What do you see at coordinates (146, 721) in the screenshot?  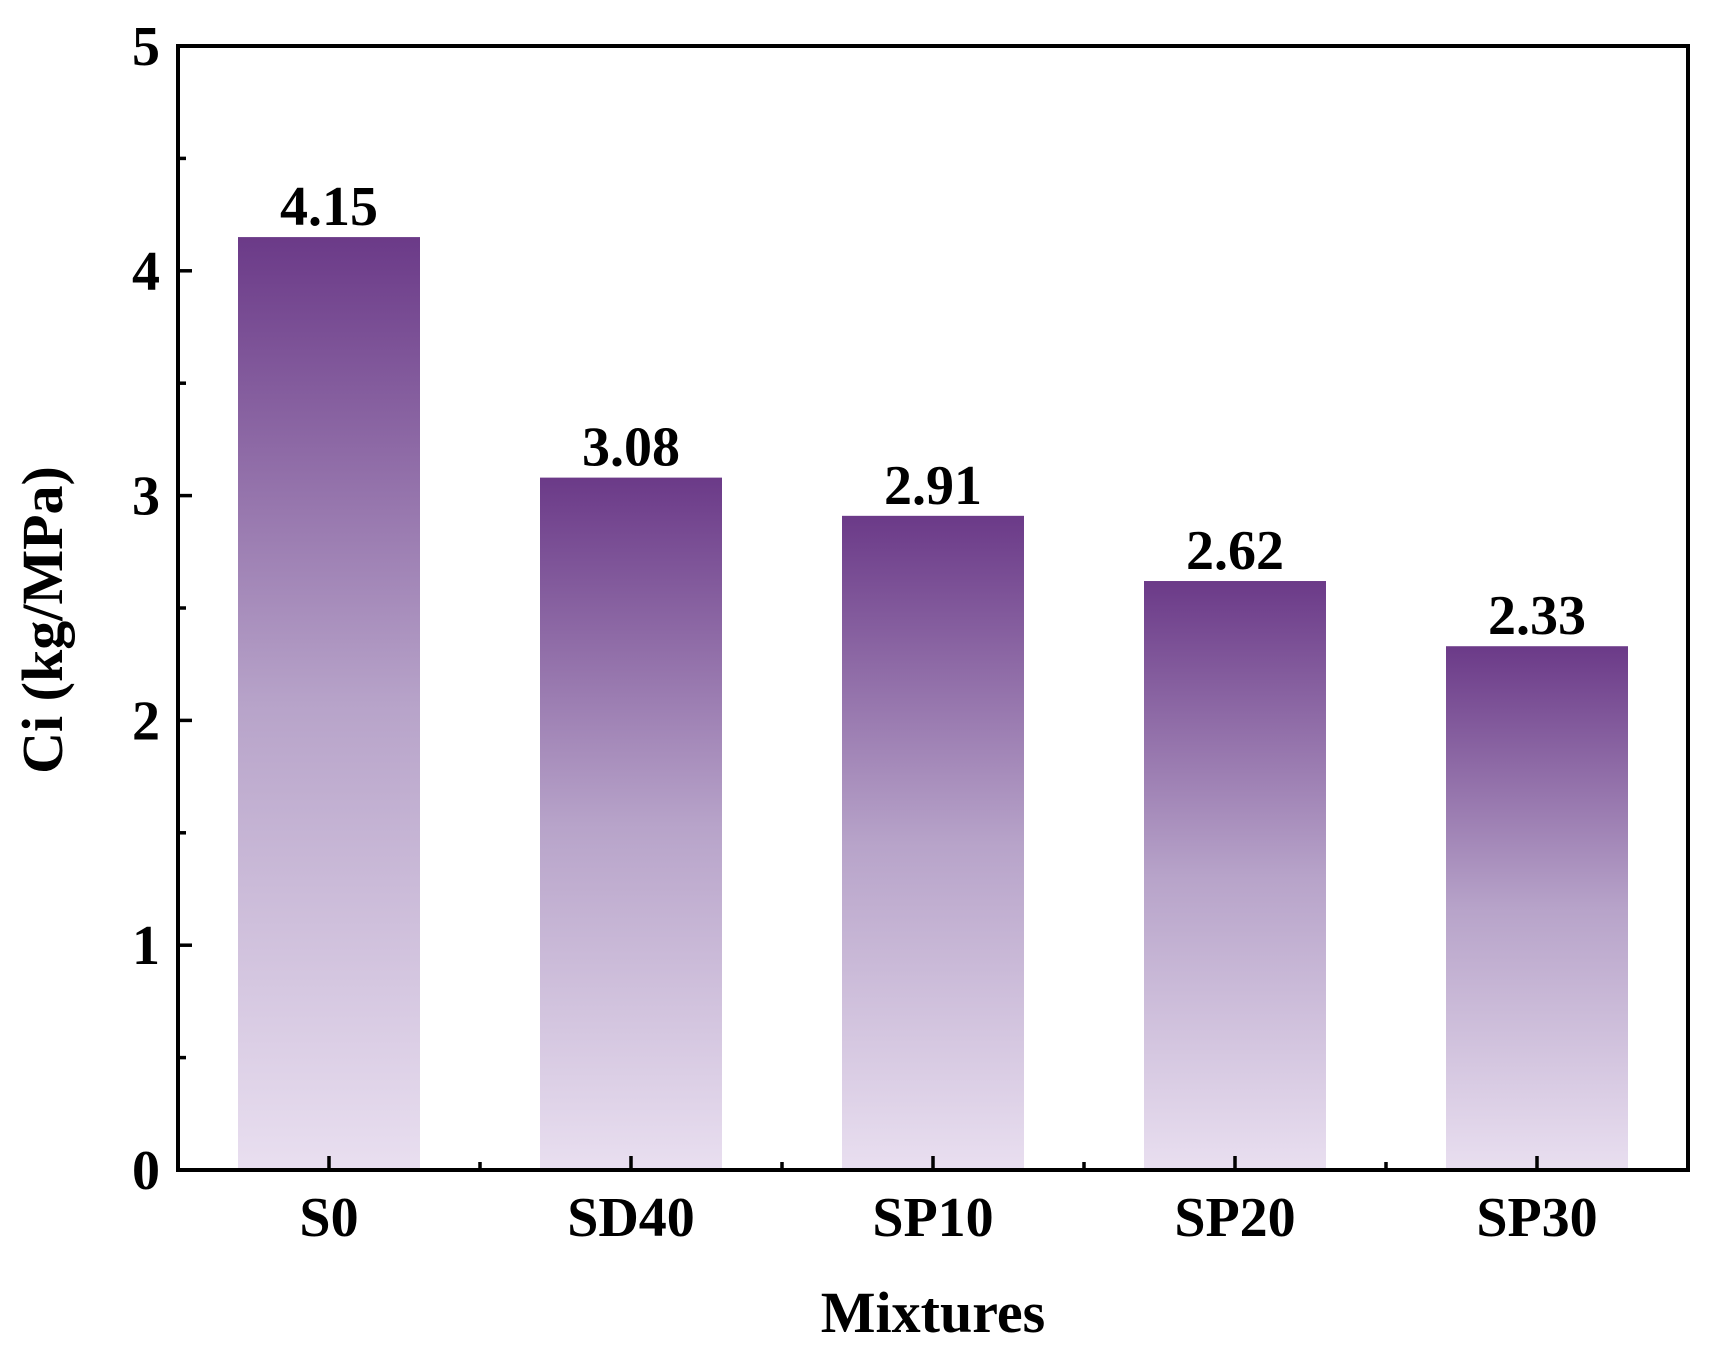 I see `y-tick-label-2: 2` at bounding box center [146, 721].